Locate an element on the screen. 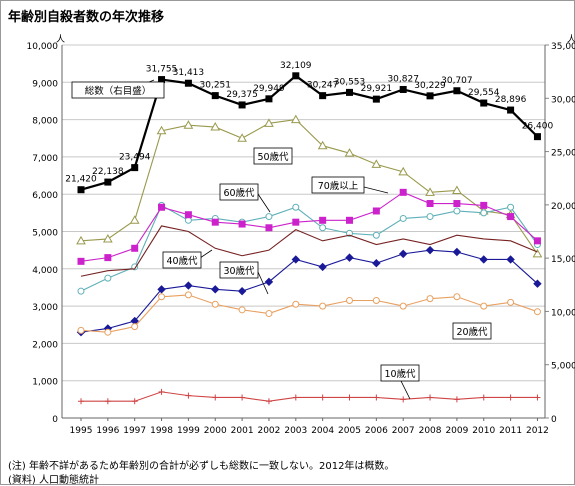 The width and height of the screenshot is (575, 486). x-tick: 2003 is located at coordinates (295, 431).